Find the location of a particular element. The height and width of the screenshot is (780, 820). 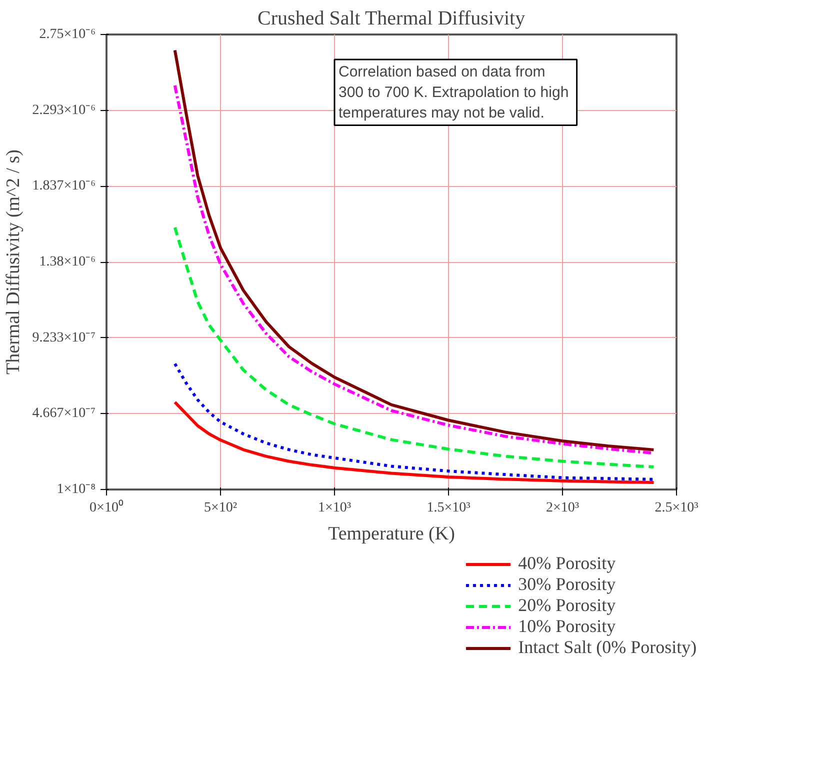

legend-label: 30% Porosity is located at coordinates (567, 584).